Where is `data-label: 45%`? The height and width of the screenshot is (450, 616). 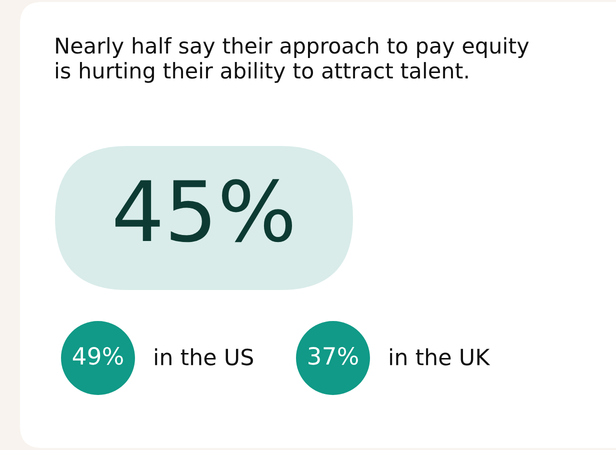 data-label: 45% is located at coordinates (203, 210).